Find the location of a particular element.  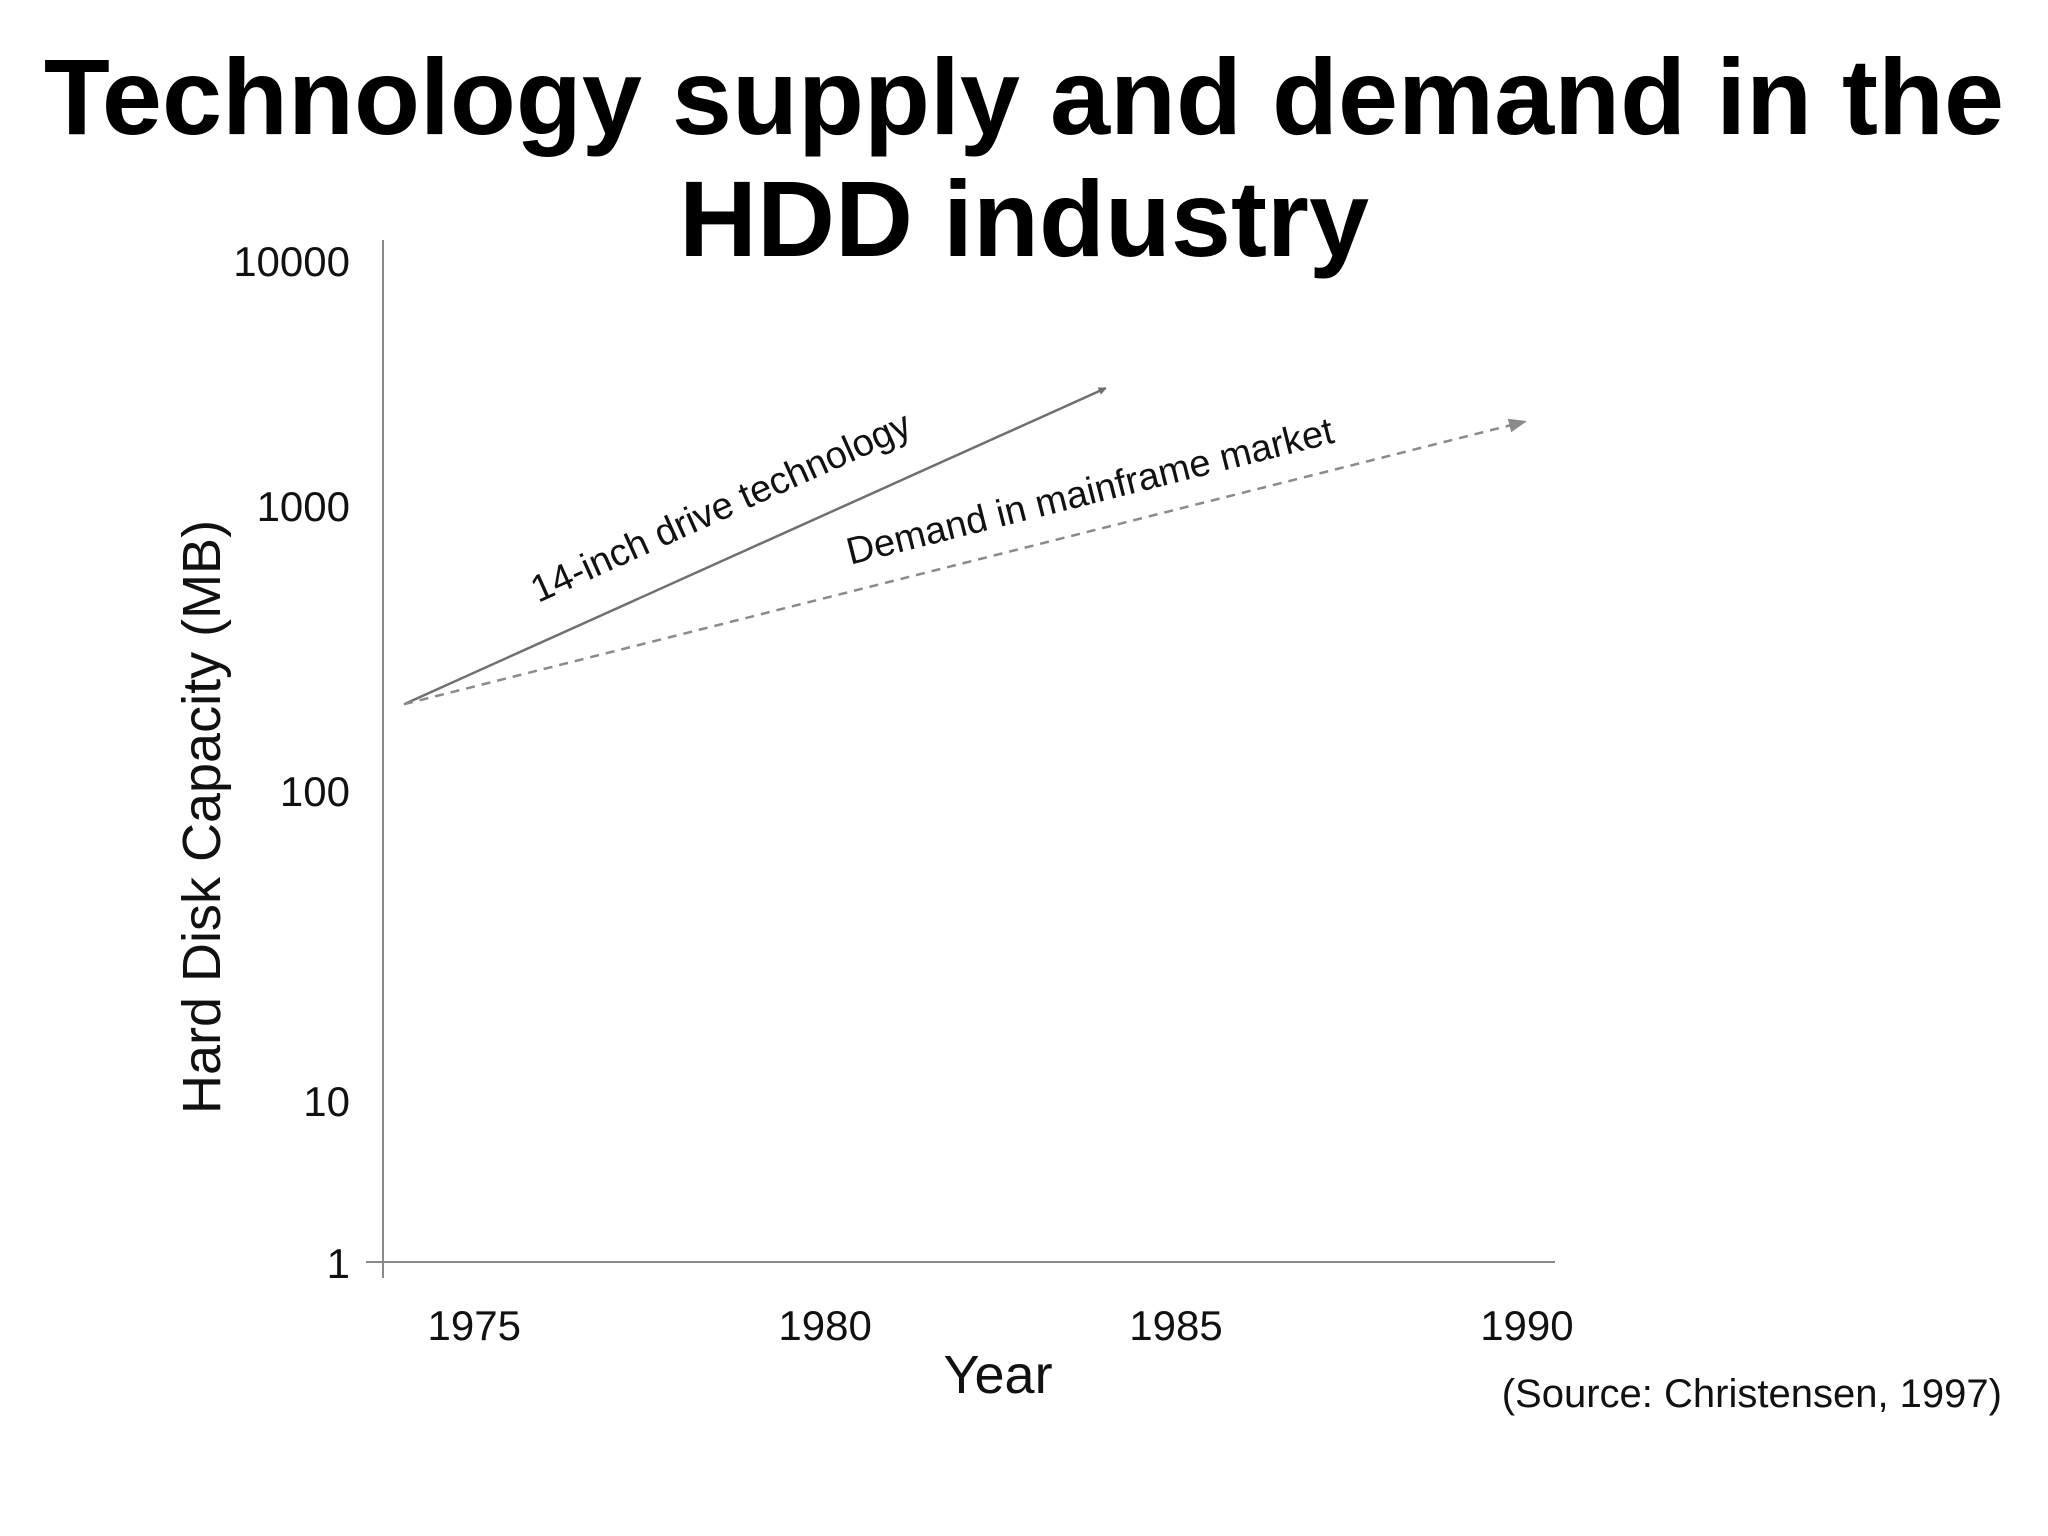

chart-title-line-2: HDD industry is located at coordinates (1024, 218).